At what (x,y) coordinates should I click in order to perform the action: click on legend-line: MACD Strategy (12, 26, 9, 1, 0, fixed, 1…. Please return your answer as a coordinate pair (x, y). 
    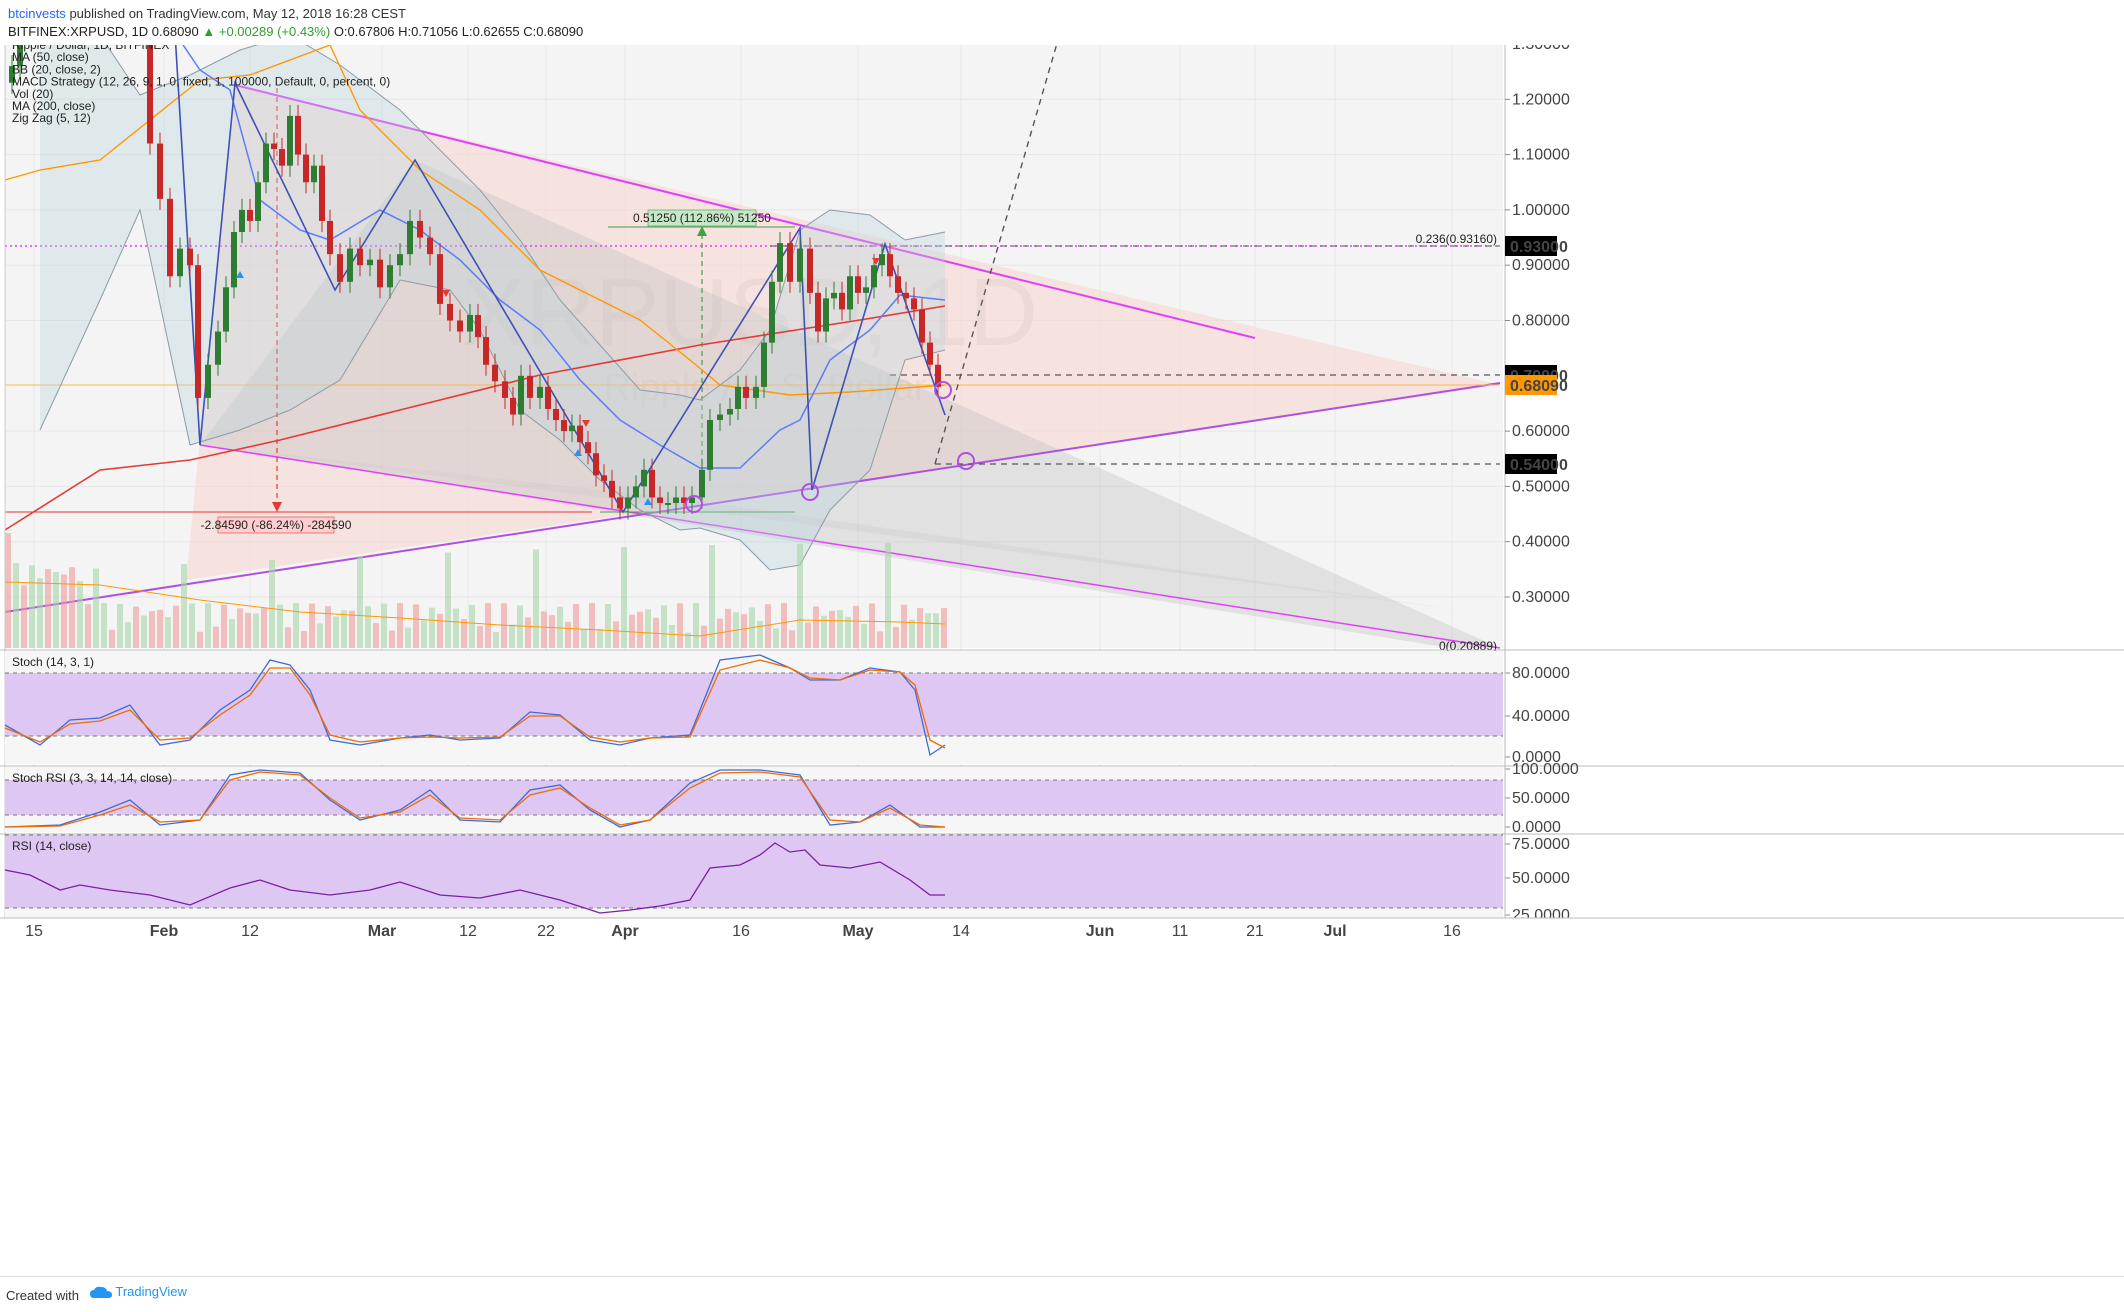
    Looking at the image, I should click on (201, 82).